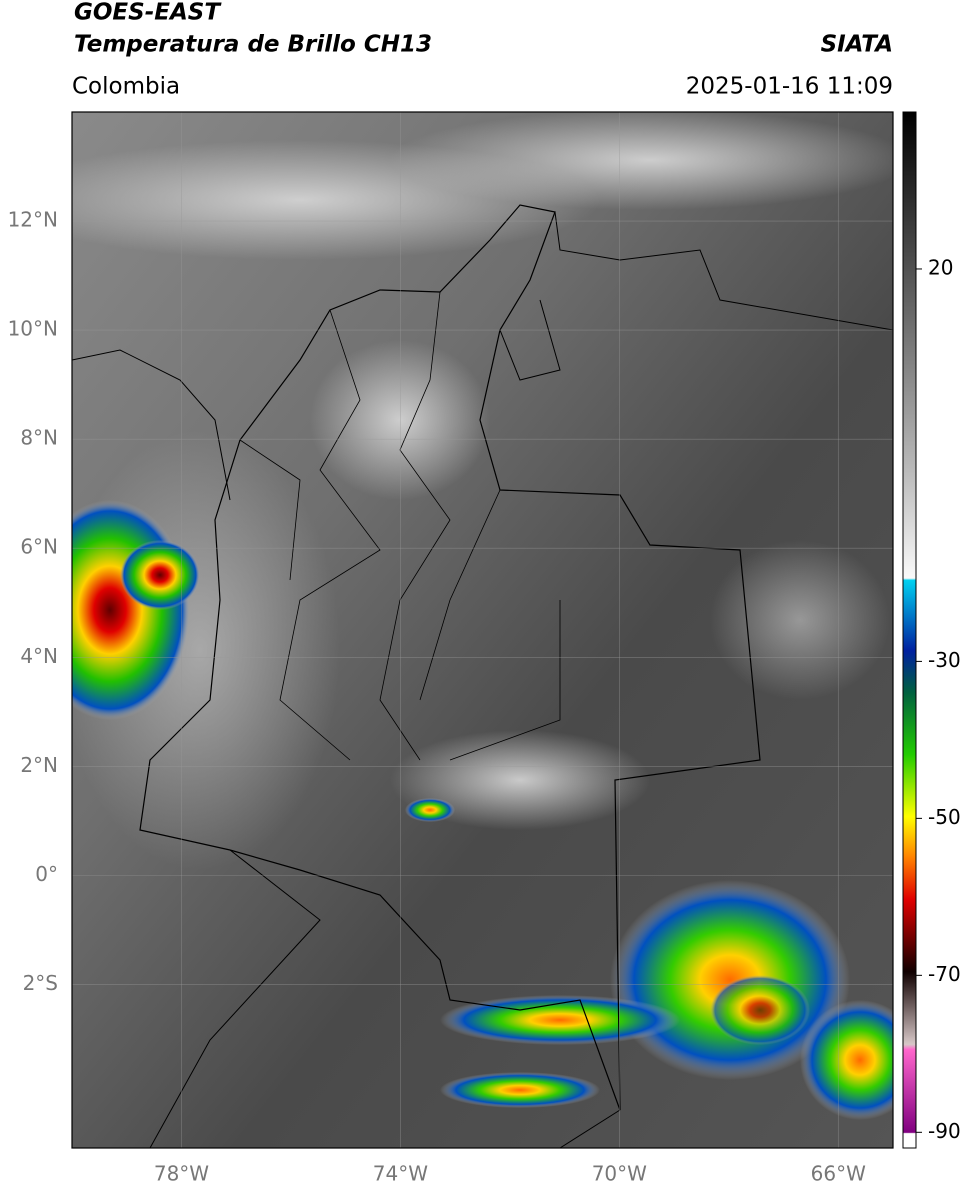 The height and width of the screenshot is (1194, 966). What do you see at coordinates (126, 87) in the screenshot?
I see `region: Colombia` at bounding box center [126, 87].